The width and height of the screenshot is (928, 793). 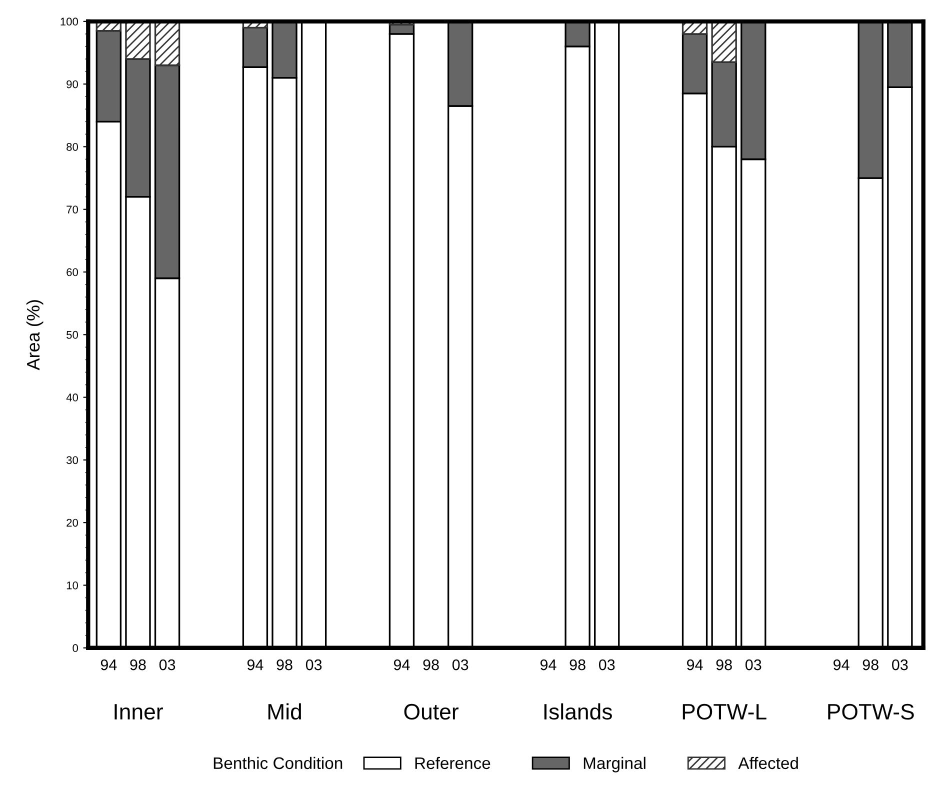 What do you see at coordinates (72, 146) in the screenshot?
I see `y-tick-label: 80` at bounding box center [72, 146].